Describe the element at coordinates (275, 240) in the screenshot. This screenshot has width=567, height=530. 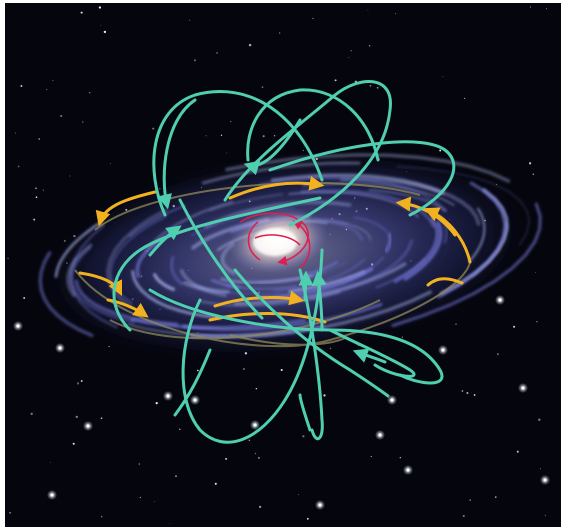
I see `bulge-orbit-arrows` at that location.